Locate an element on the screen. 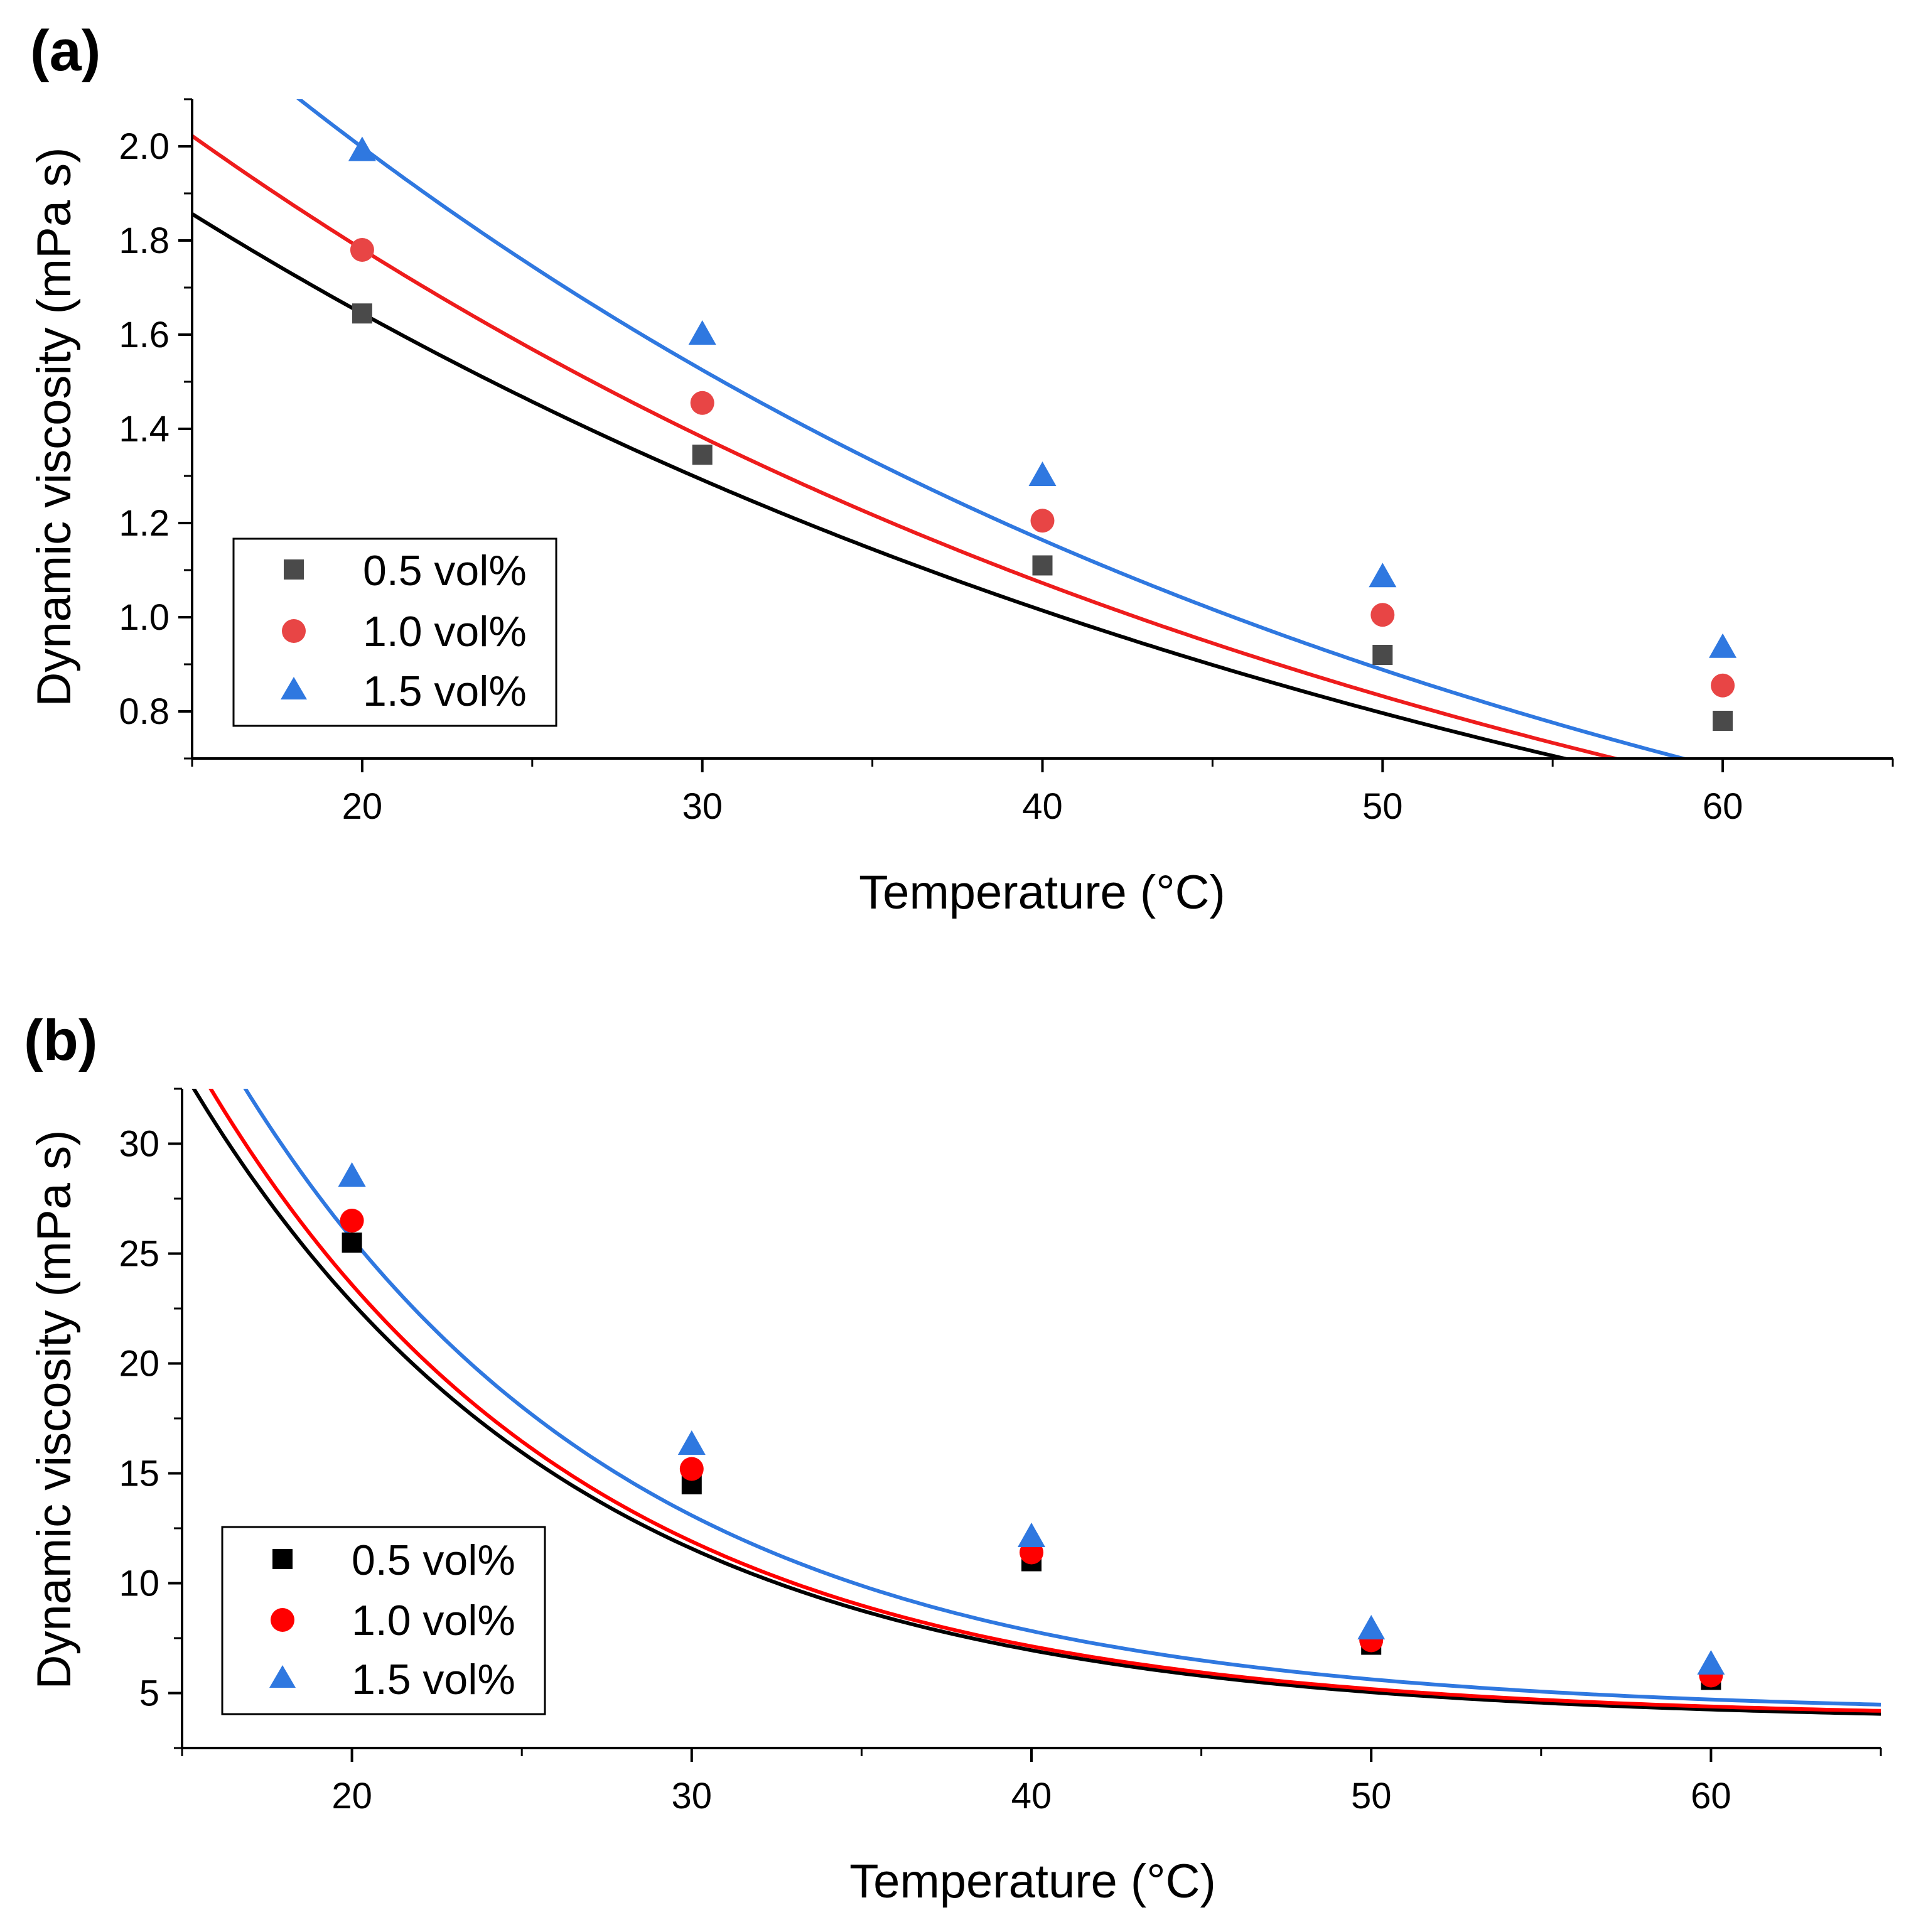 The image size is (1911, 1932). panel-a-legend-label-2: 1.5 vol% is located at coordinates (445, 691).